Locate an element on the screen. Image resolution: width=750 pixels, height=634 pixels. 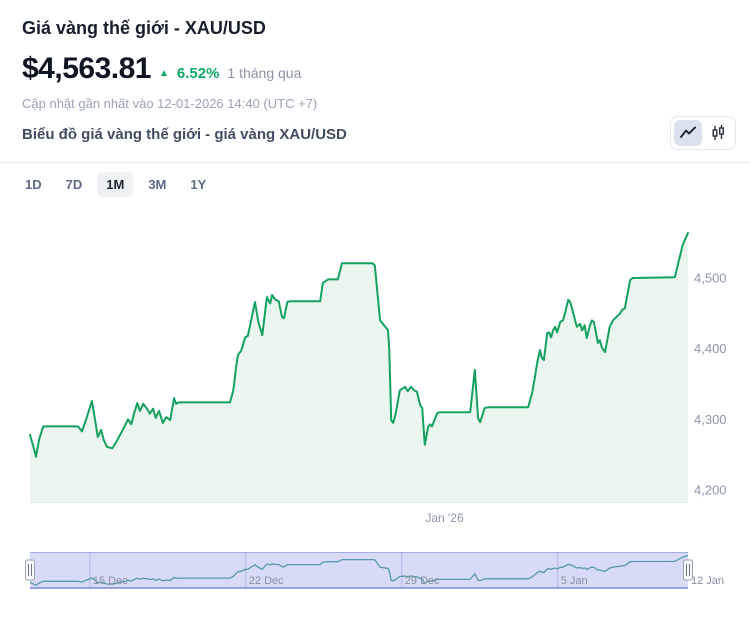
range-button-3m: 3M is located at coordinates (157, 184).